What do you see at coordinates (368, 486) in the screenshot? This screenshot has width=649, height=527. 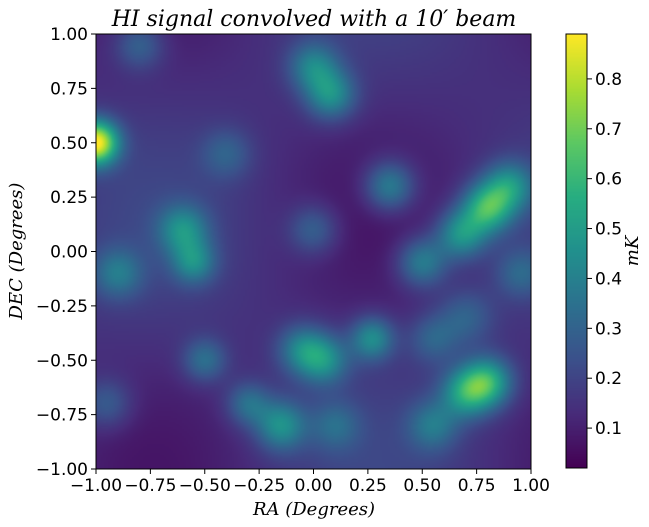 I see `x-tick-label: 0.25` at bounding box center [368, 486].